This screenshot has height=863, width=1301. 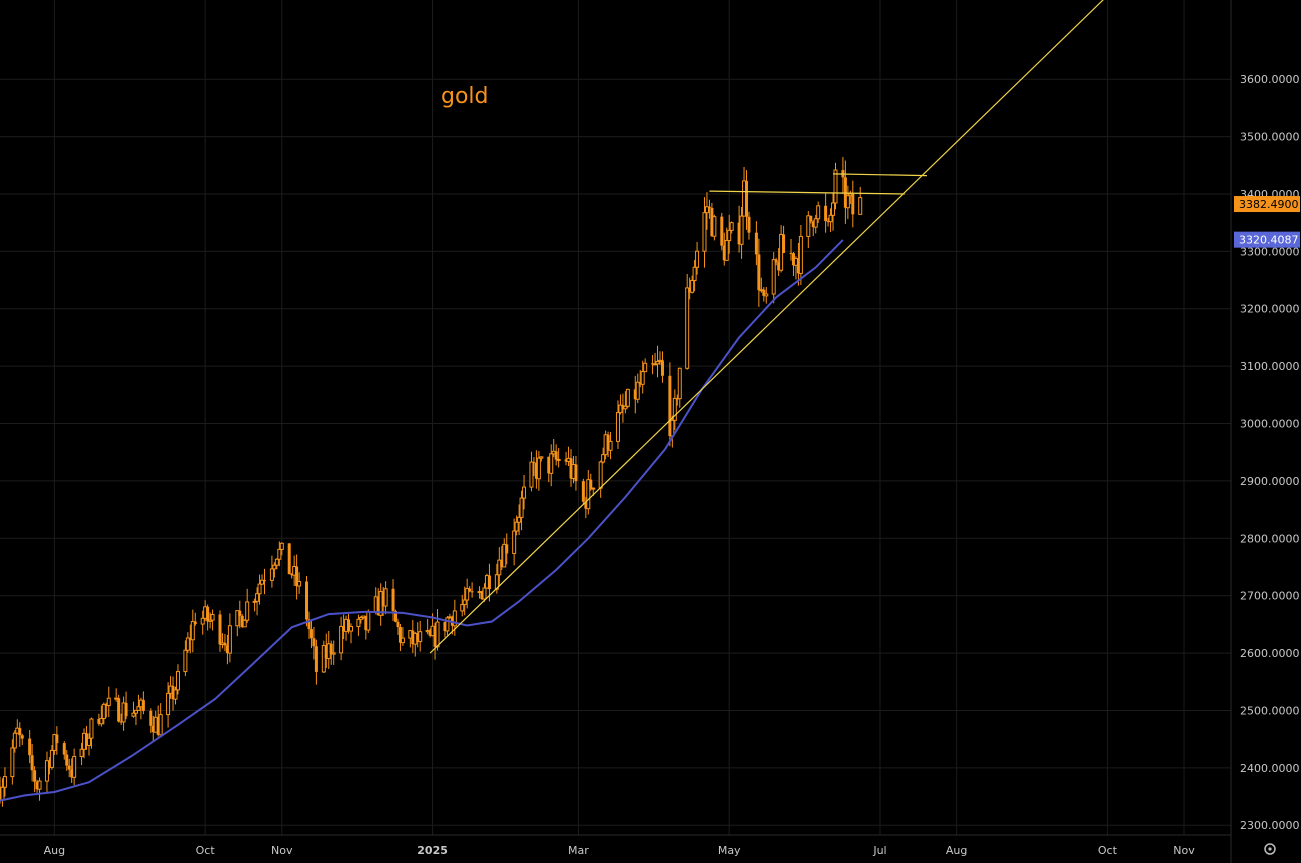 I want to click on price-tick-label: 3000.0000, so click(x=1270, y=424).